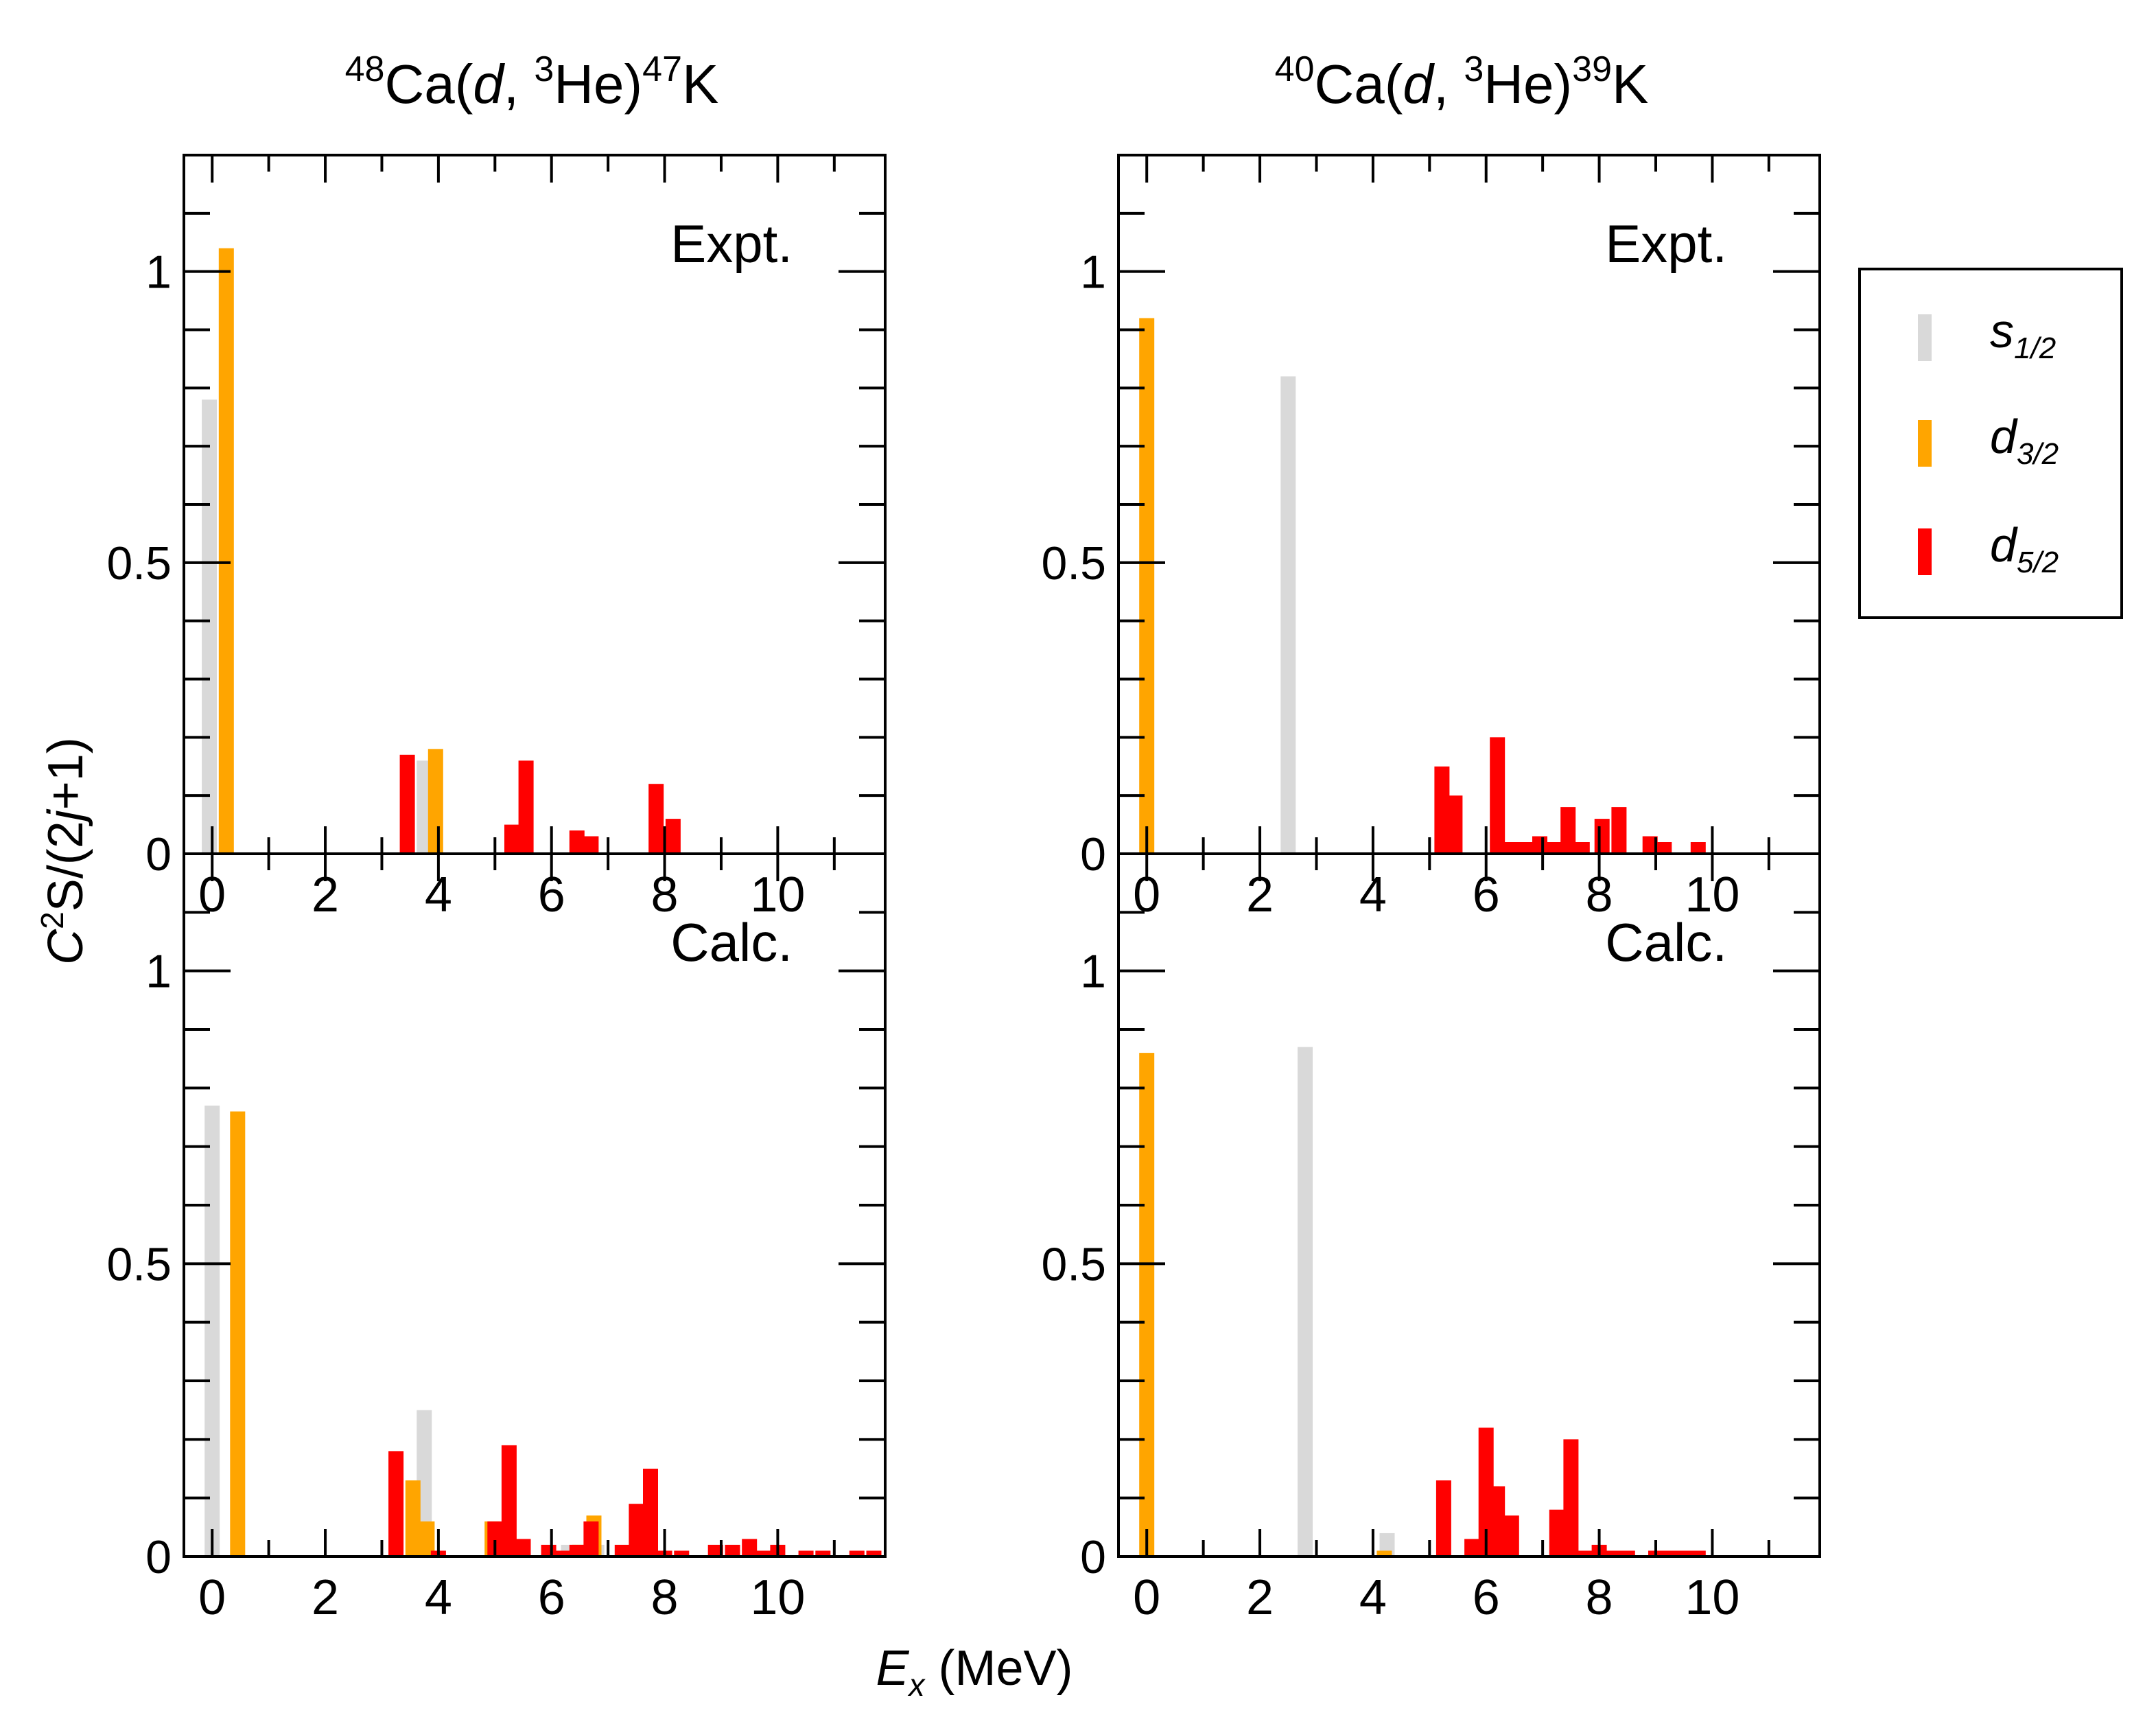 The width and height of the screenshot is (2156, 1713). Describe the element at coordinates (1419, 84) in the screenshot. I see `title-right-b: d` at that location.